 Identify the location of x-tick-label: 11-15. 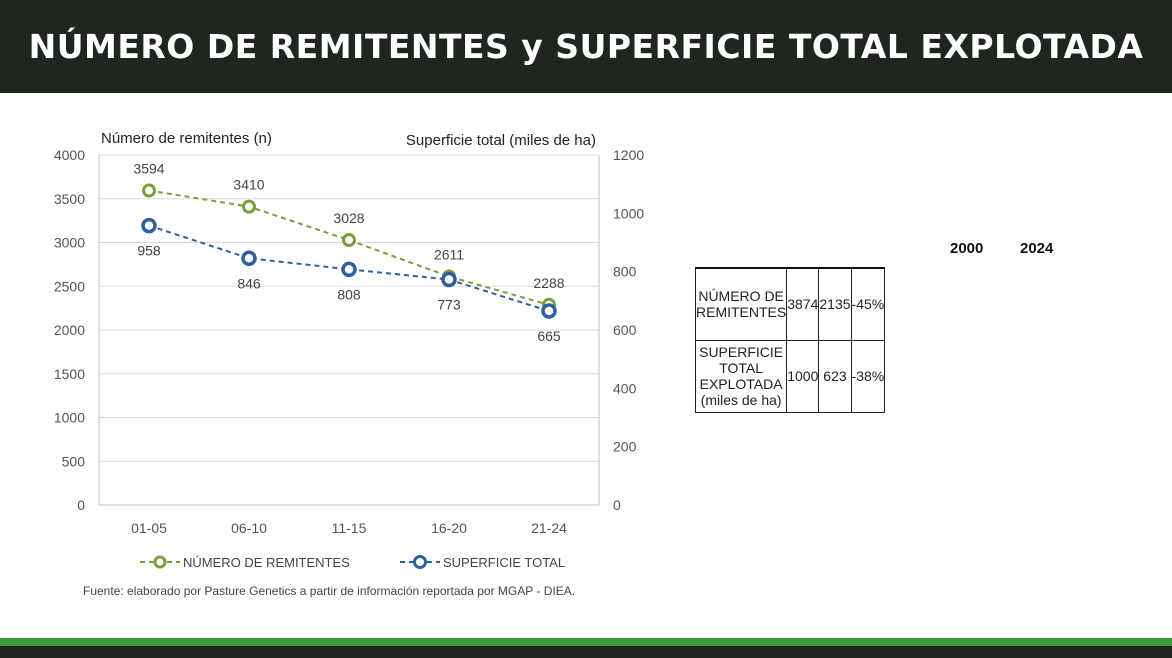
(349, 528).